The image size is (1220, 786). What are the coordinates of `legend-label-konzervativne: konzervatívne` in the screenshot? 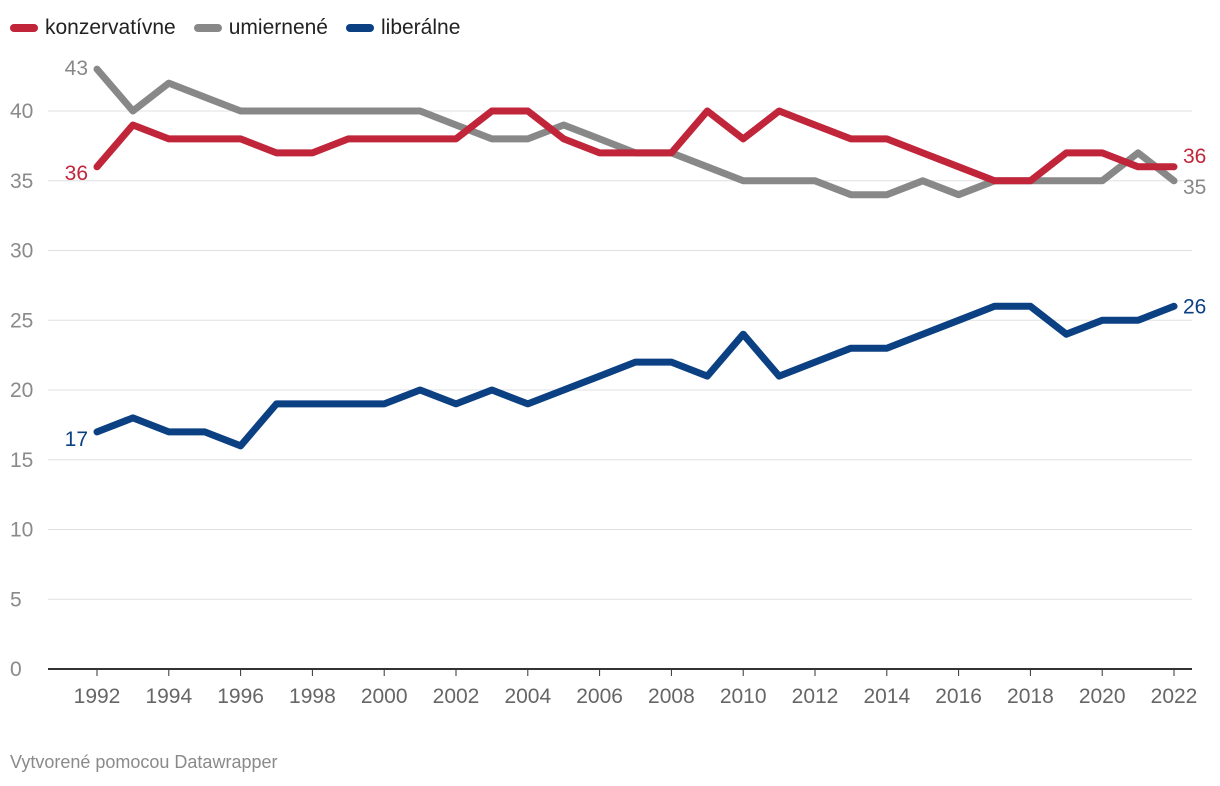 It's located at (110, 27).